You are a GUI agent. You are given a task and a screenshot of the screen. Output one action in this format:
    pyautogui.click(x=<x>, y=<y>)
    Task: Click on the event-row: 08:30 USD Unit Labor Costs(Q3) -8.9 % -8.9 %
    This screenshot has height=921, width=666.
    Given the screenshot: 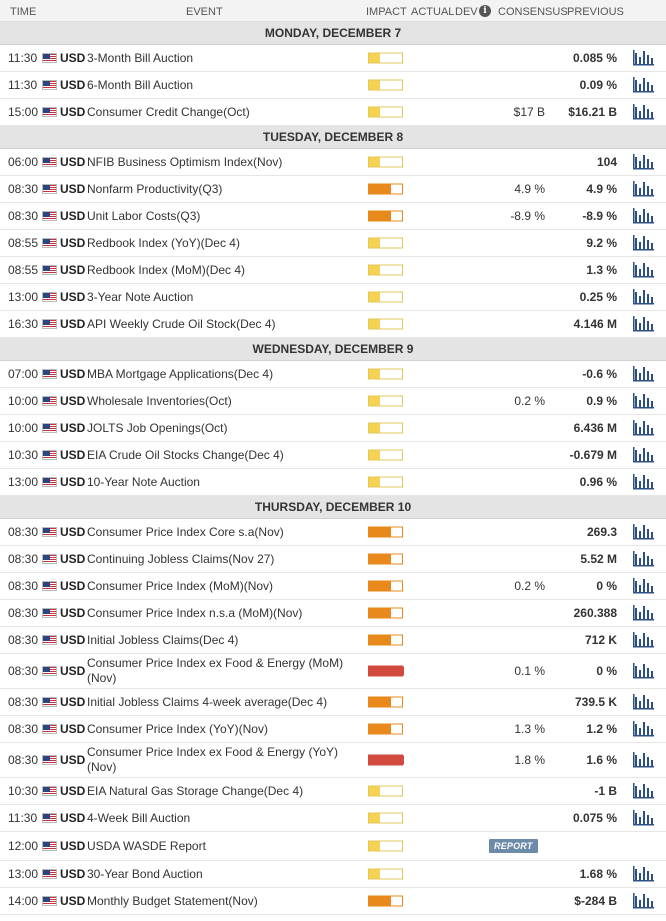 What is the action you would take?
    pyautogui.click(x=333, y=216)
    